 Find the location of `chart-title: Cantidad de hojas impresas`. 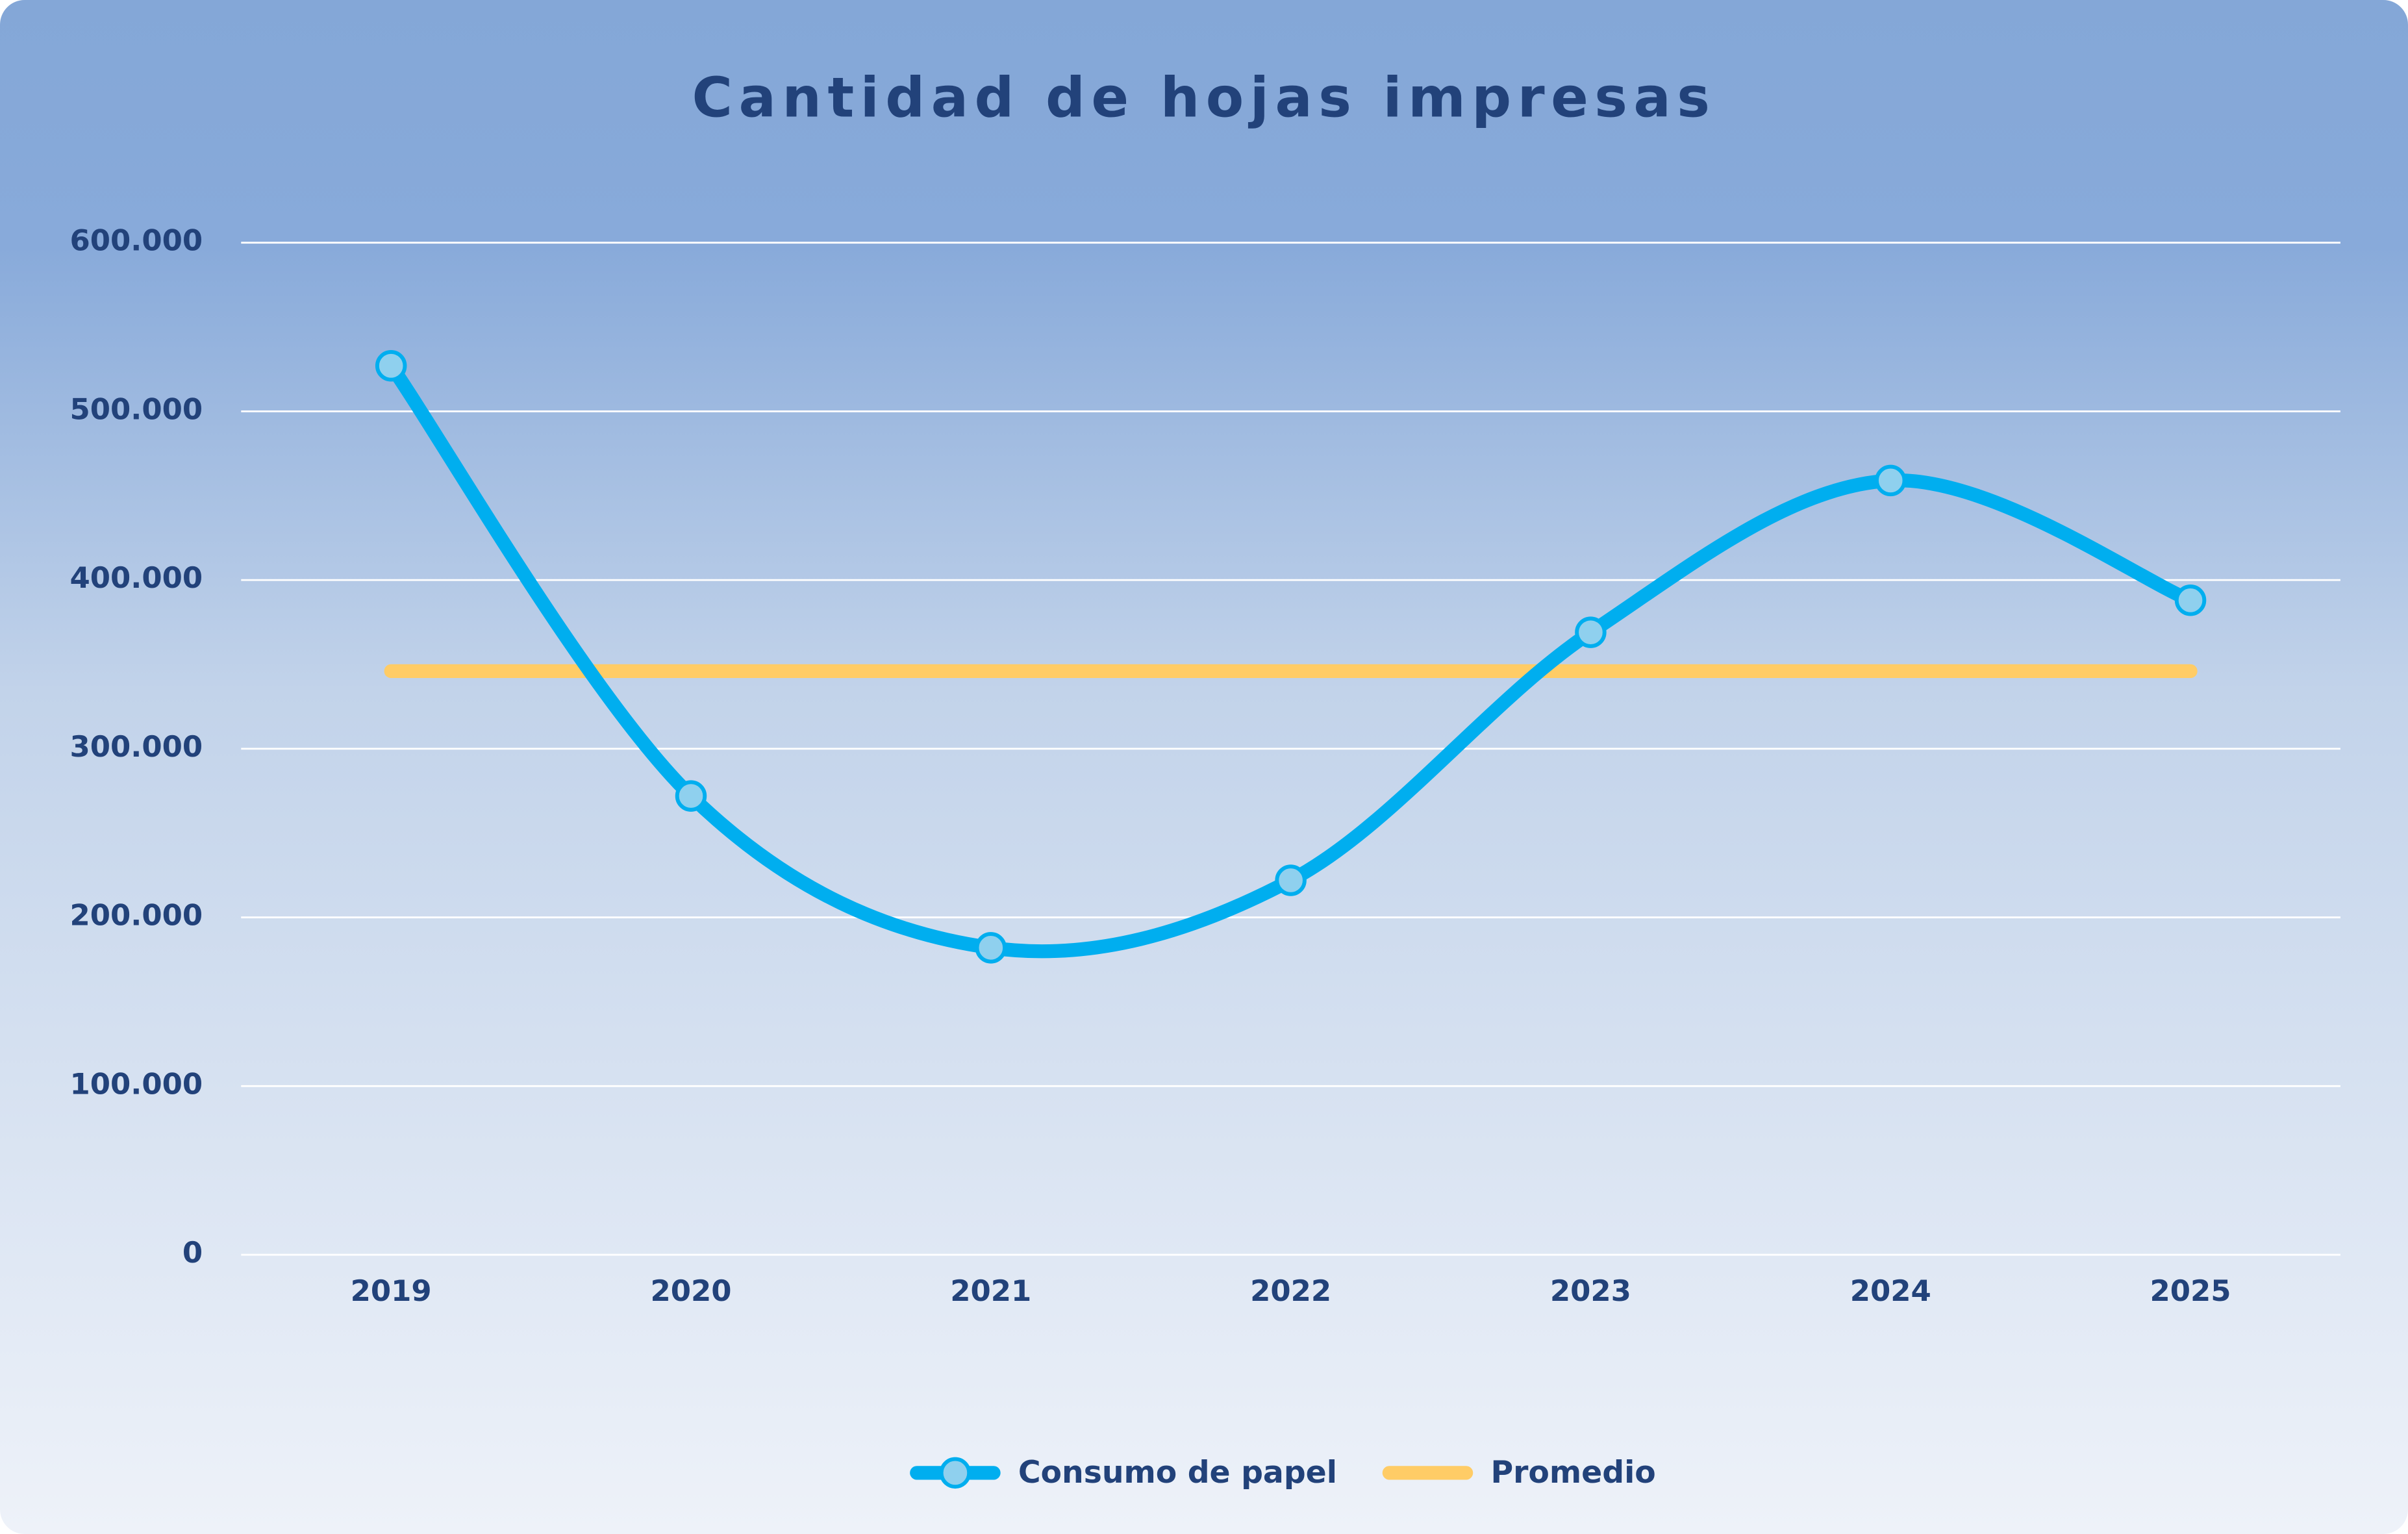

chart-title: Cantidad de hojas impresas is located at coordinates (1204, 98).